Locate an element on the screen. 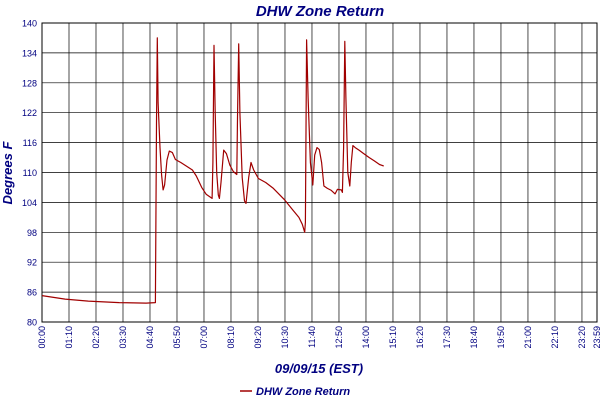 The height and width of the screenshot is (400, 600). x-tick-label: 14:00 is located at coordinates (366, 337).